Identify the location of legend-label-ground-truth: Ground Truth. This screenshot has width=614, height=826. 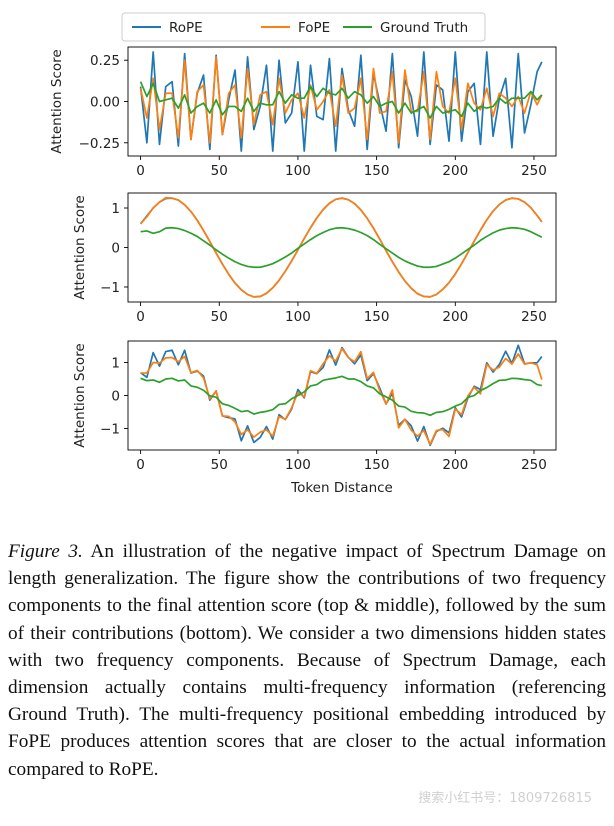
(424, 28).